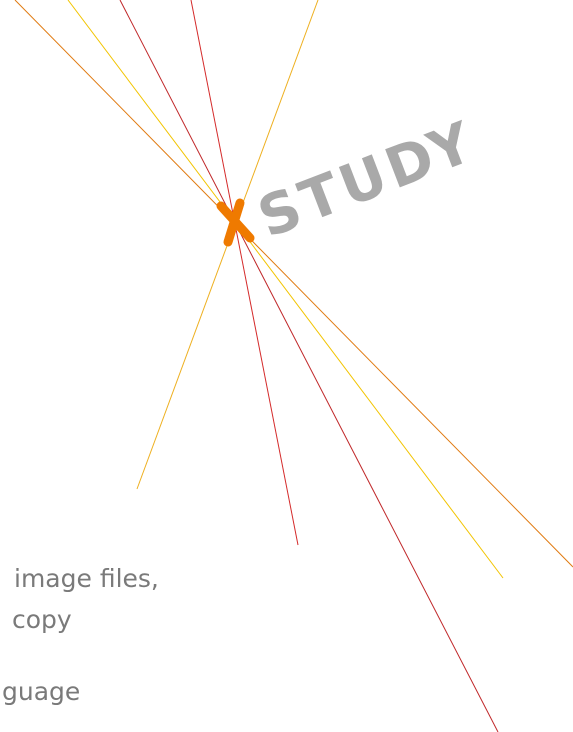  What do you see at coordinates (367, 180) in the screenshot?
I see `logo-text: STUDY` at bounding box center [367, 180].